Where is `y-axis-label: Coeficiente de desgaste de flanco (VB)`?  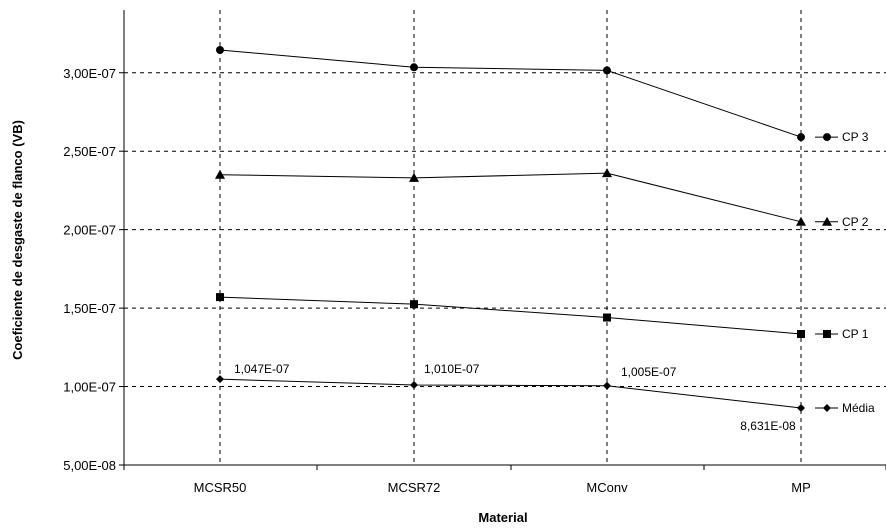
y-axis-label: Coeficiente de desgaste de flanco (VB) is located at coordinates (17, 240).